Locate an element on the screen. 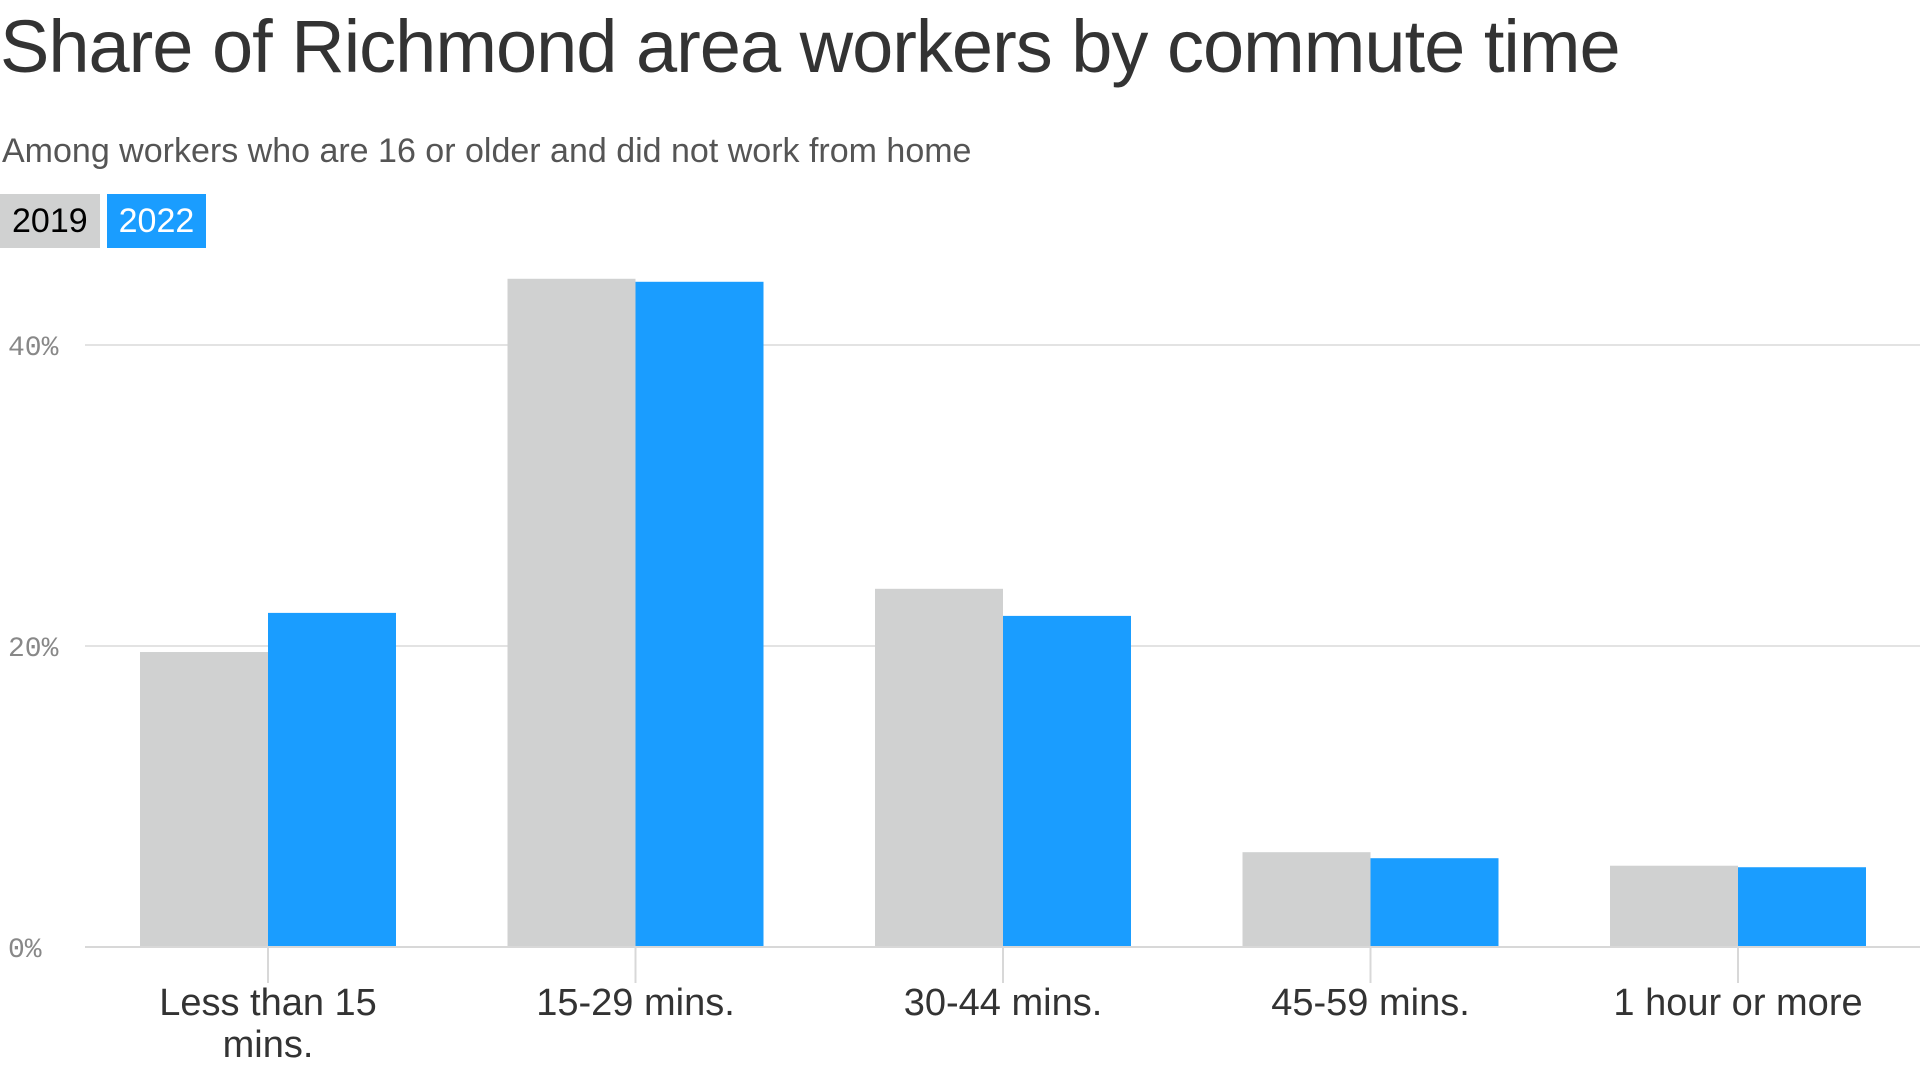  y-tick-label: 0% is located at coordinates (25, 950).